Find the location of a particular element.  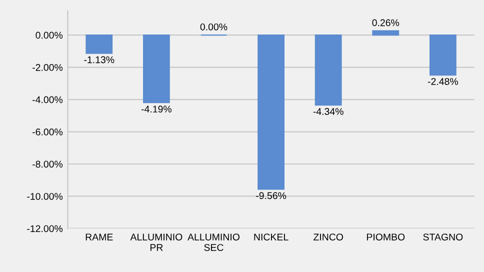

x-tick-label: NICKEL is located at coordinates (271, 237).